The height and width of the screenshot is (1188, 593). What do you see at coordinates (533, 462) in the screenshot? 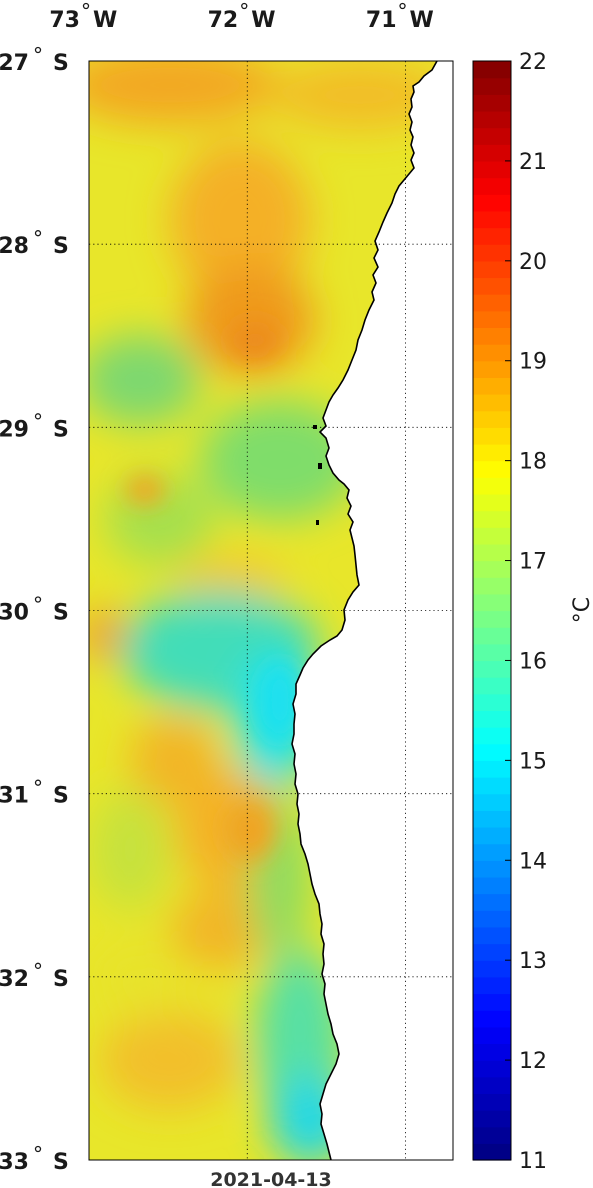
I see `colorbar-tick-label: 18` at bounding box center [533, 462].